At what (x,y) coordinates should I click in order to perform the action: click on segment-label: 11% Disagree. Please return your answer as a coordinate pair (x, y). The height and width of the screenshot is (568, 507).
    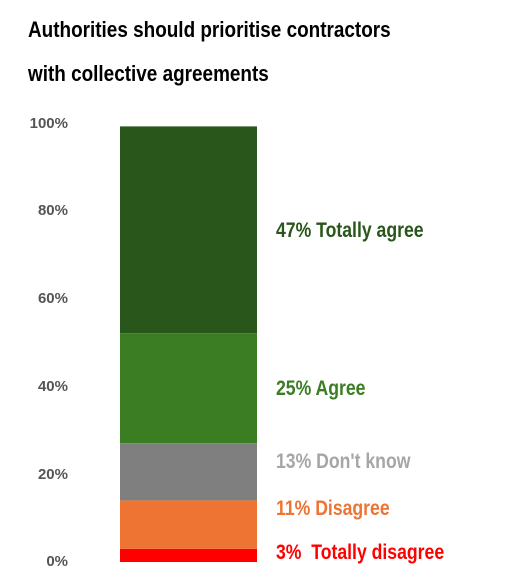
    Looking at the image, I should click on (333, 509).